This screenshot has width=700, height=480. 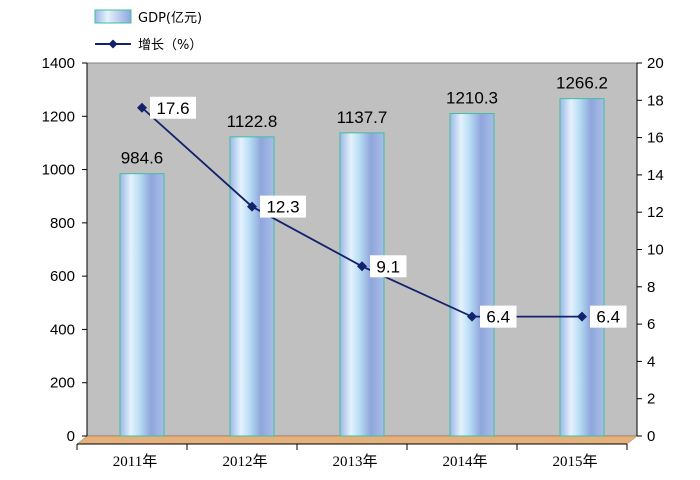 I want to click on growth-value-label: 9.1, so click(x=388, y=266).